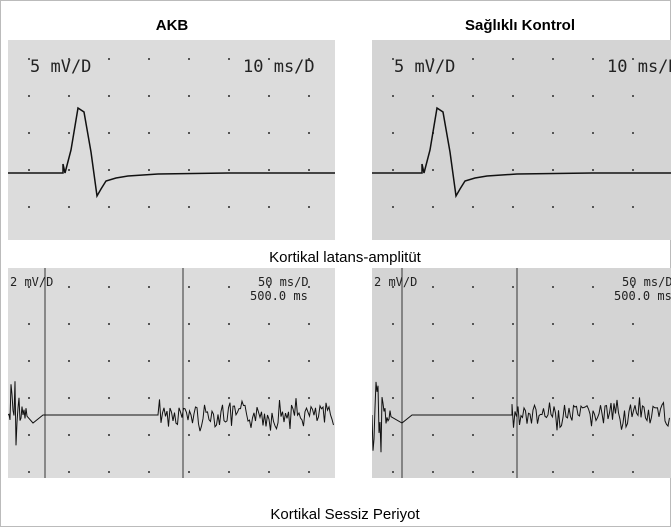 Image resolution: width=671 pixels, height=527 pixels. Describe the element at coordinates (395, 282) in the screenshot. I see `amplitude-scale: 2 mV/D` at that location.